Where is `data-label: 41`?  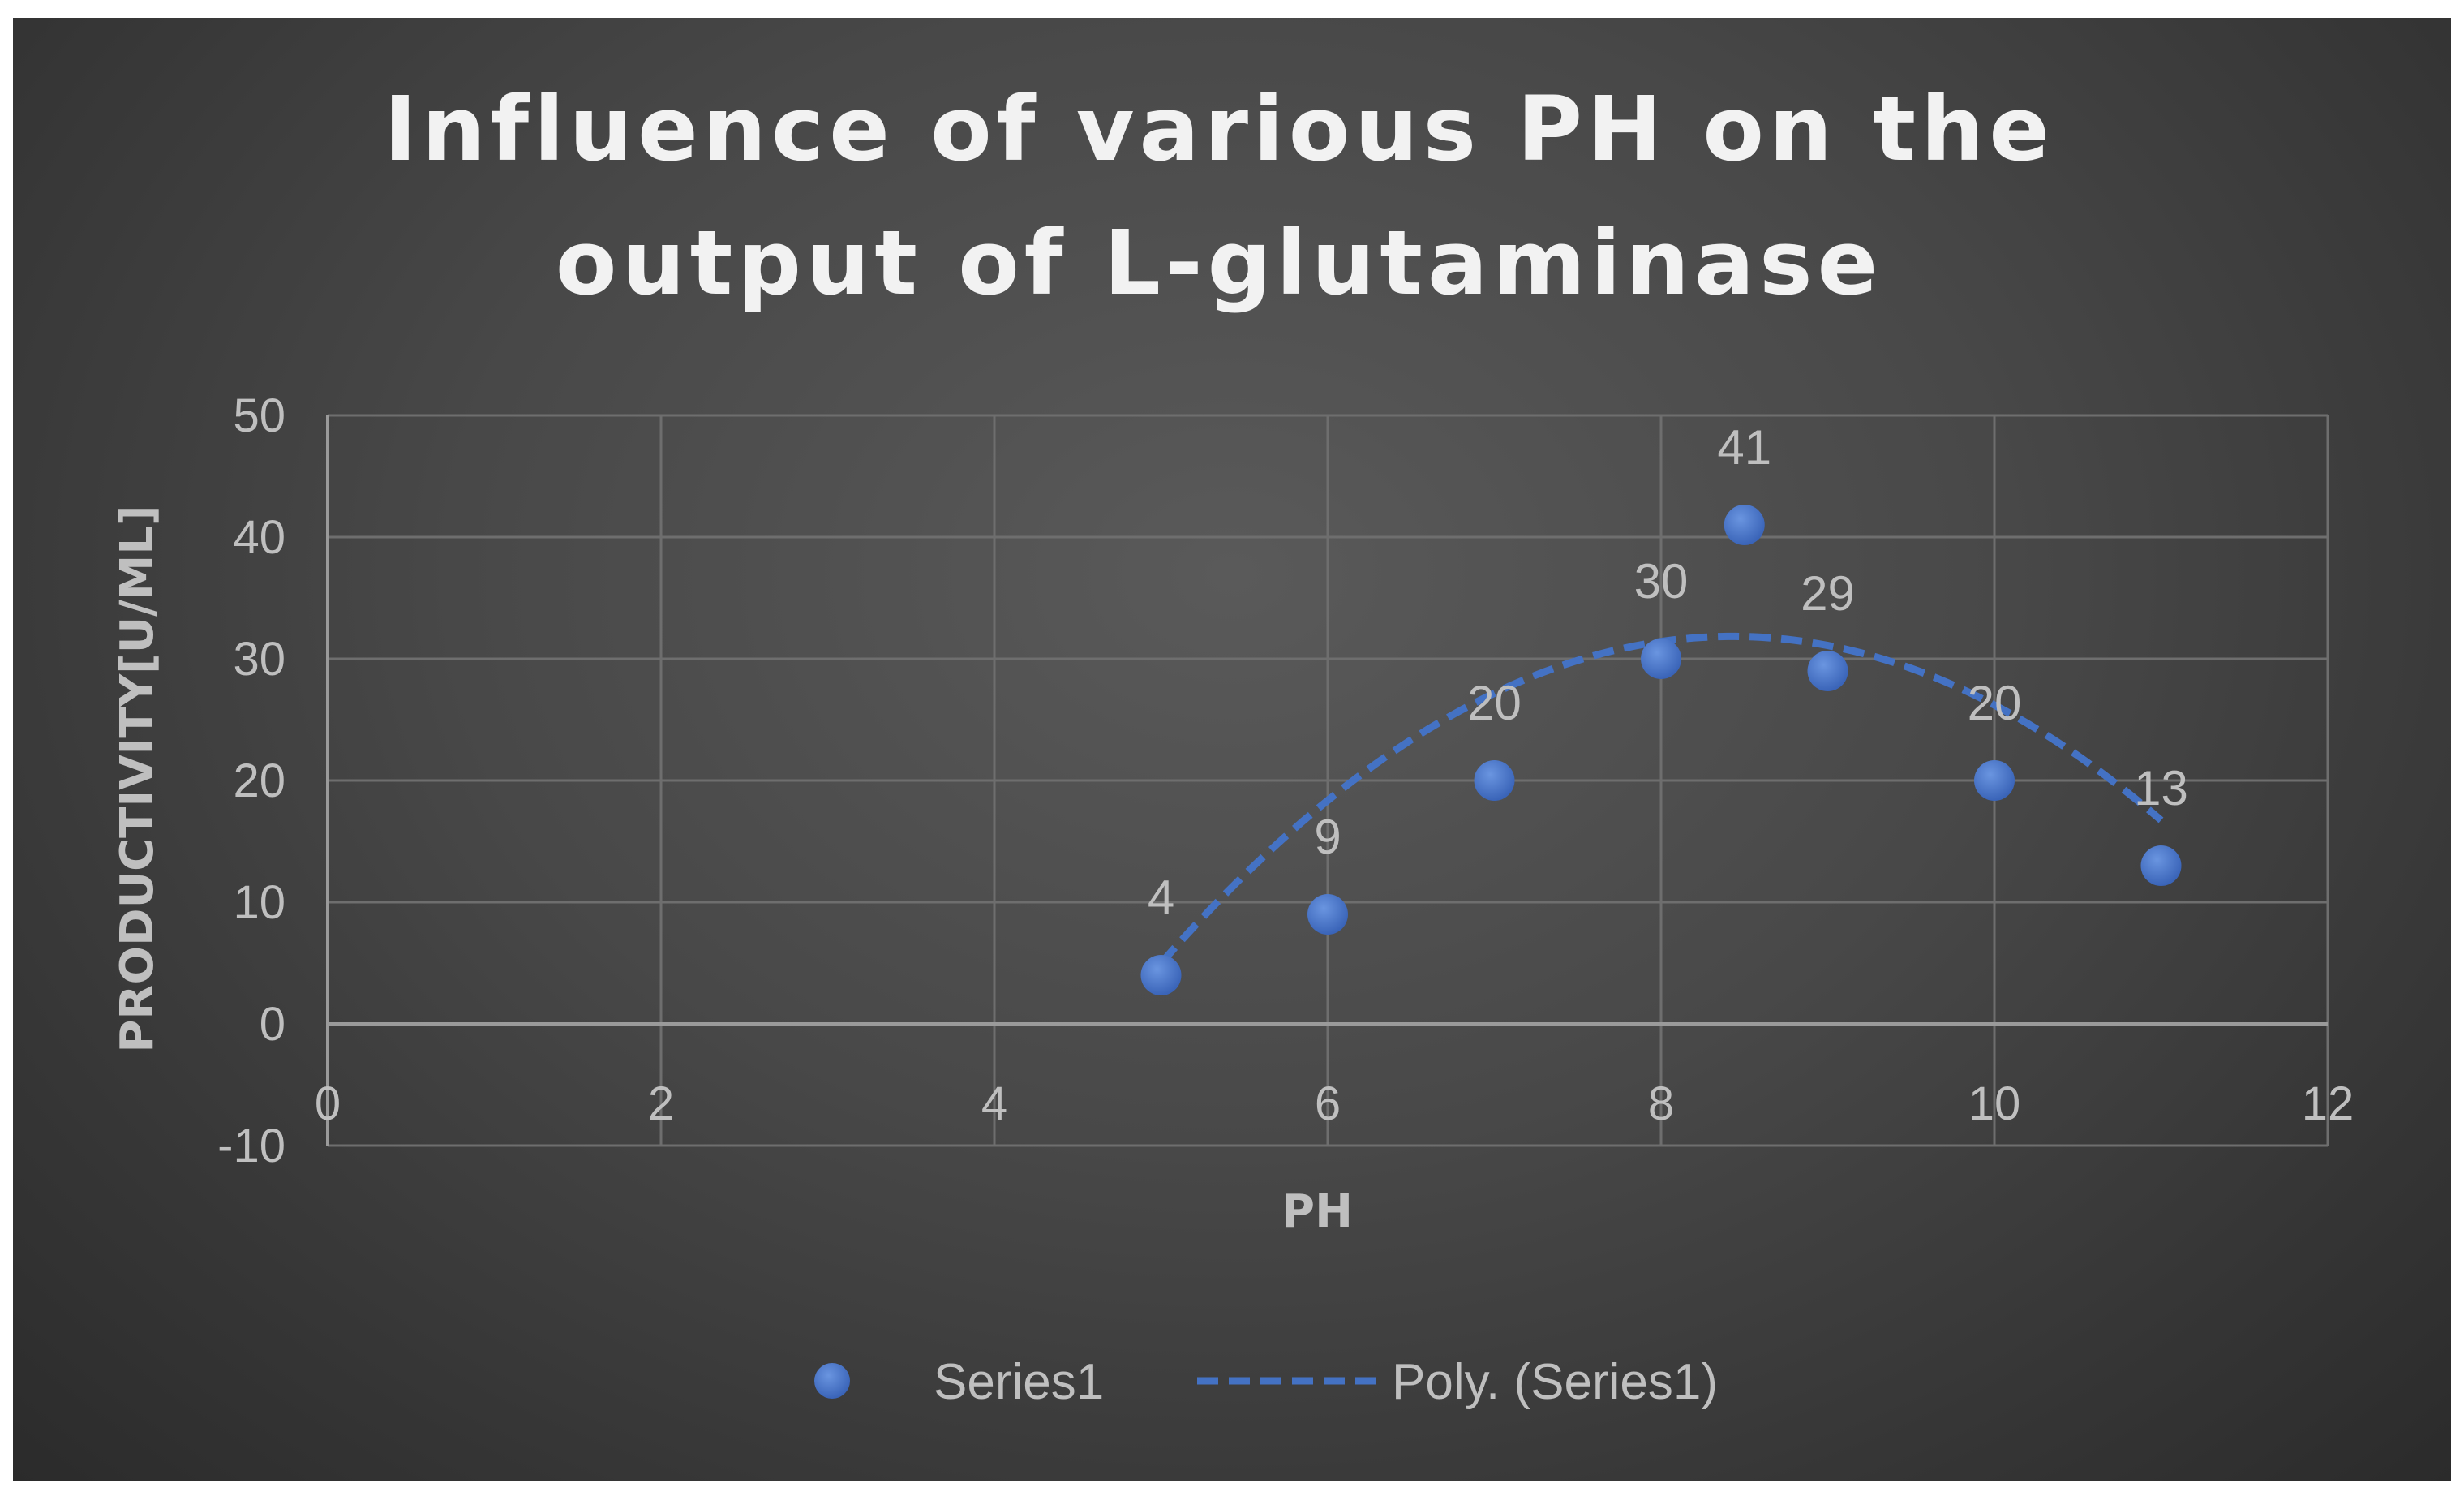 data-label: 41 is located at coordinates (1744, 447).